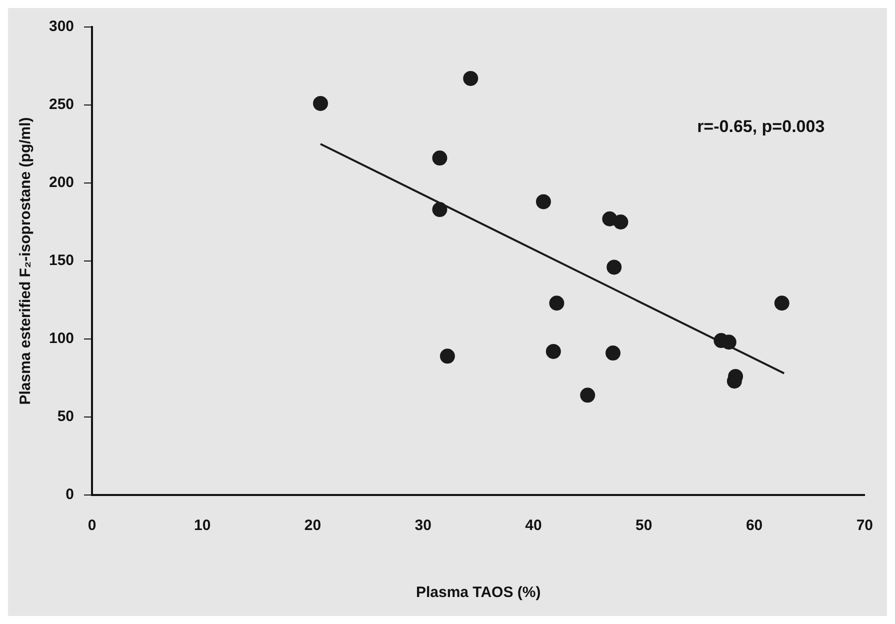 The image size is (895, 624). Describe the element at coordinates (61, 261) in the screenshot. I see `y-tick-label: 150` at that location.